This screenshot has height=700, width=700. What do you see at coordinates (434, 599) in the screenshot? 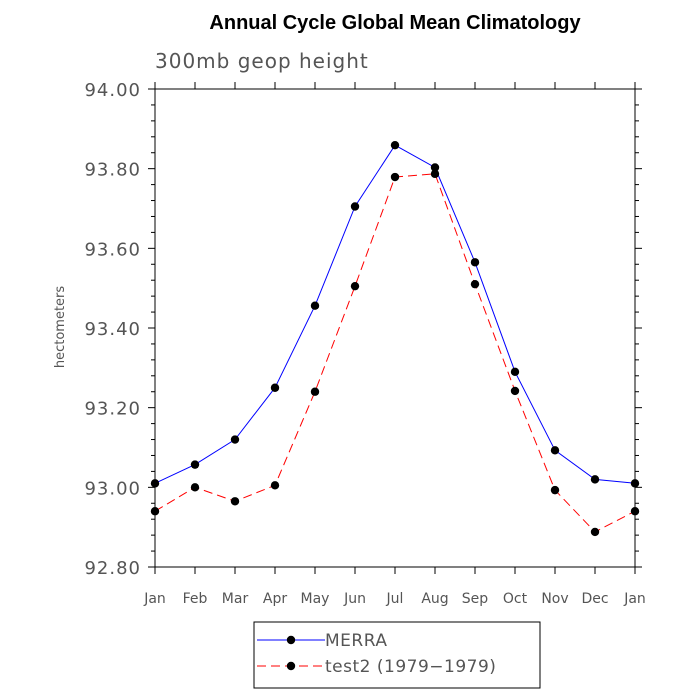
I see `x-tick-label: Aug` at bounding box center [434, 599].